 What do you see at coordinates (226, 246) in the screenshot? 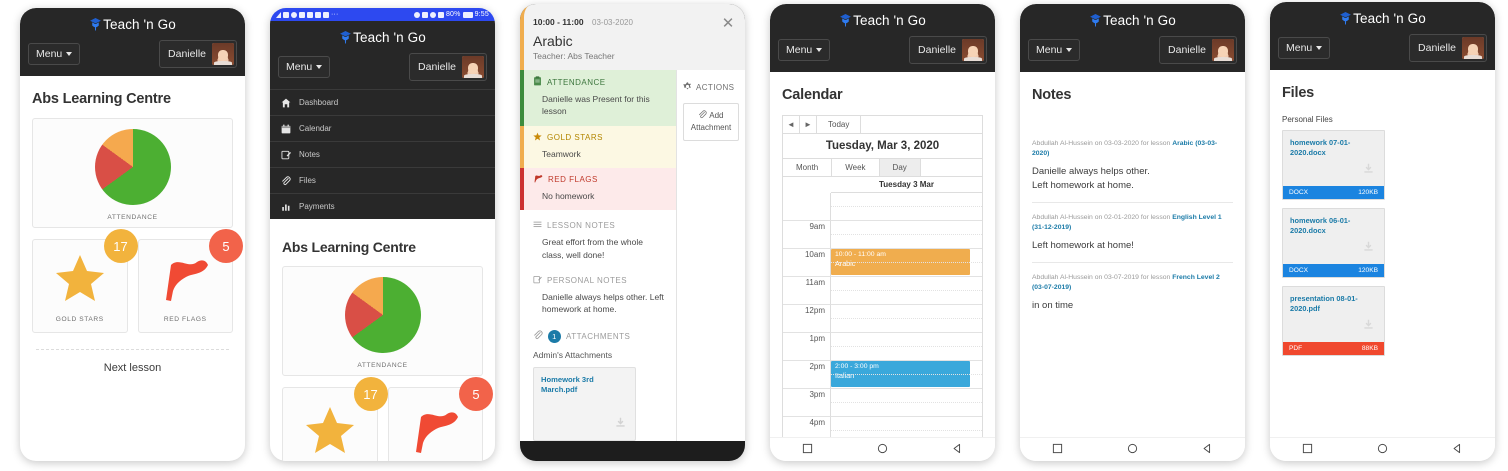
I see `red-flags-badge: 5` at bounding box center [226, 246].